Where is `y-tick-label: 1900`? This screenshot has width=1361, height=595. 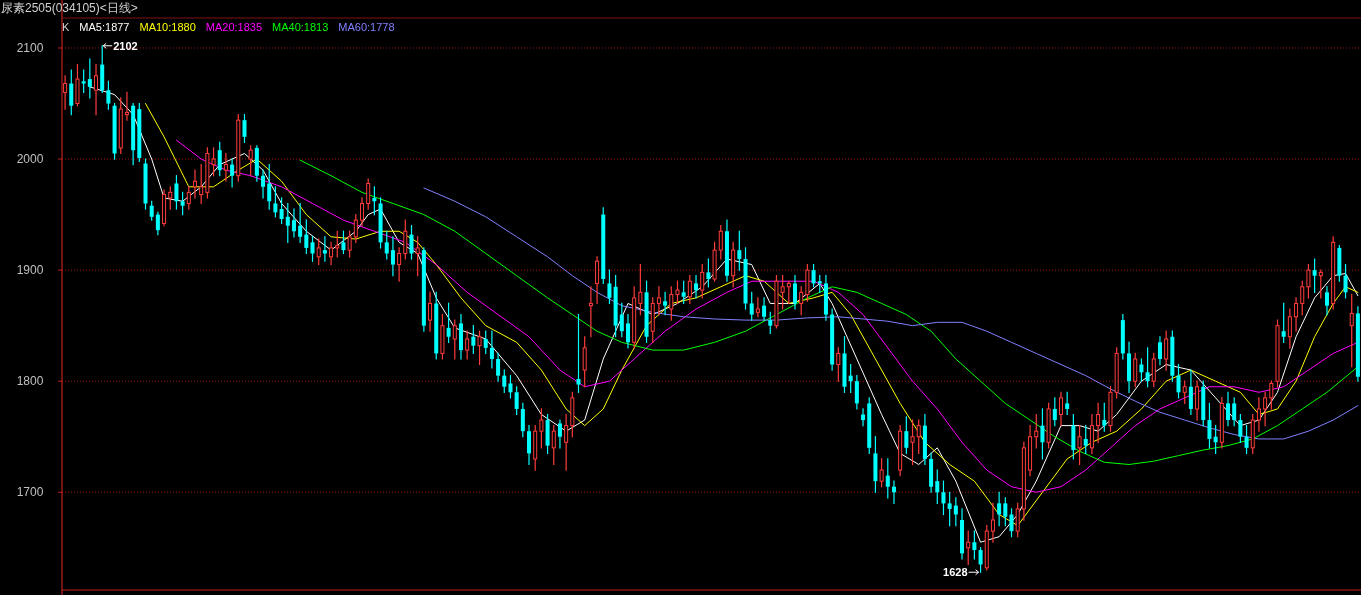
y-tick-label: 1900 is located at coordinates (30, 270).